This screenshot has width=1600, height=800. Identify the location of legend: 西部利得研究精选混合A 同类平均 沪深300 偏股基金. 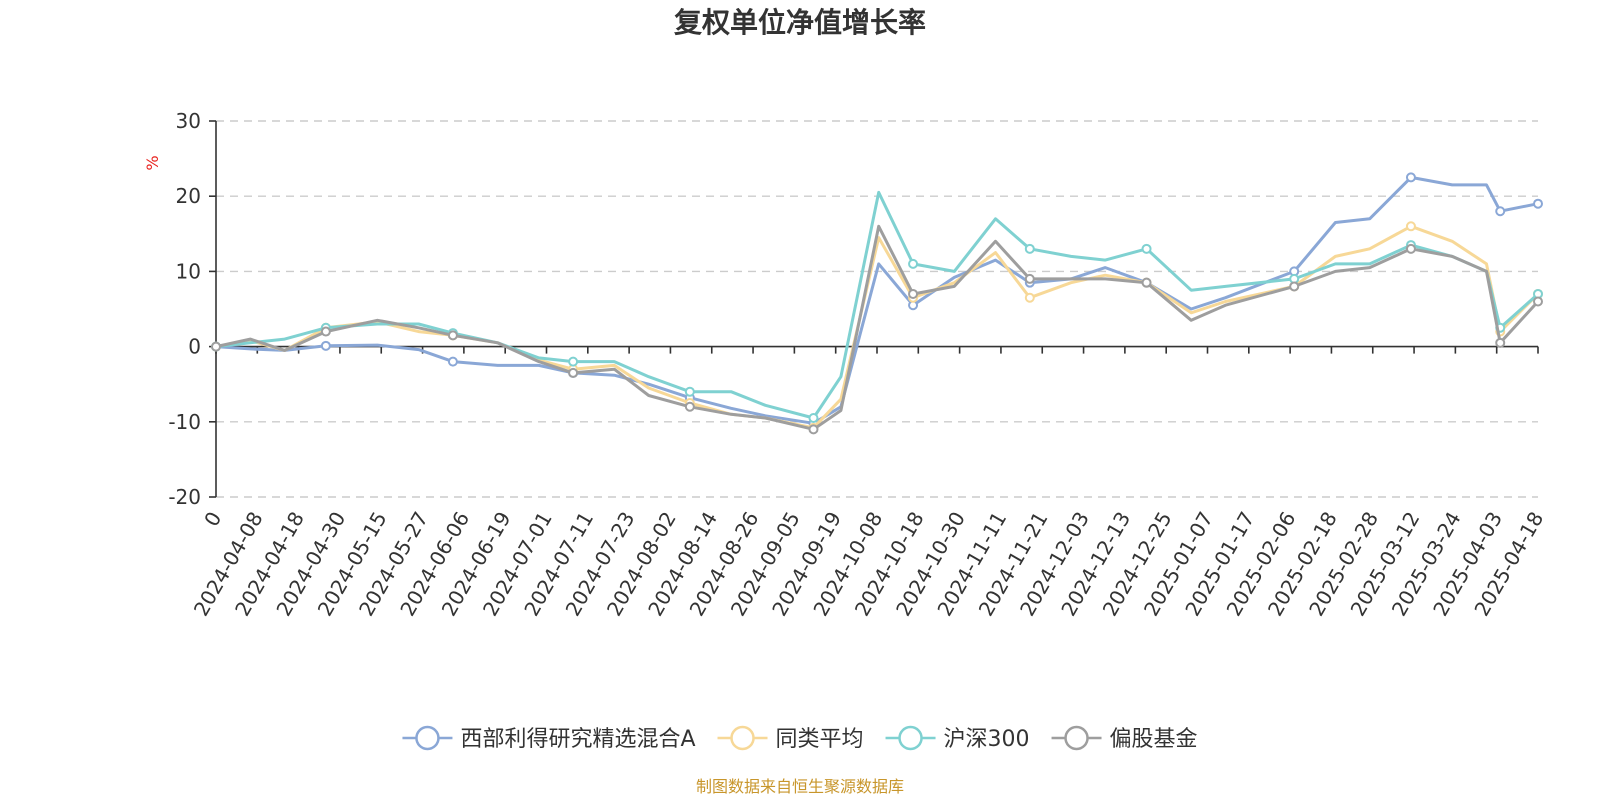
(800, 738).